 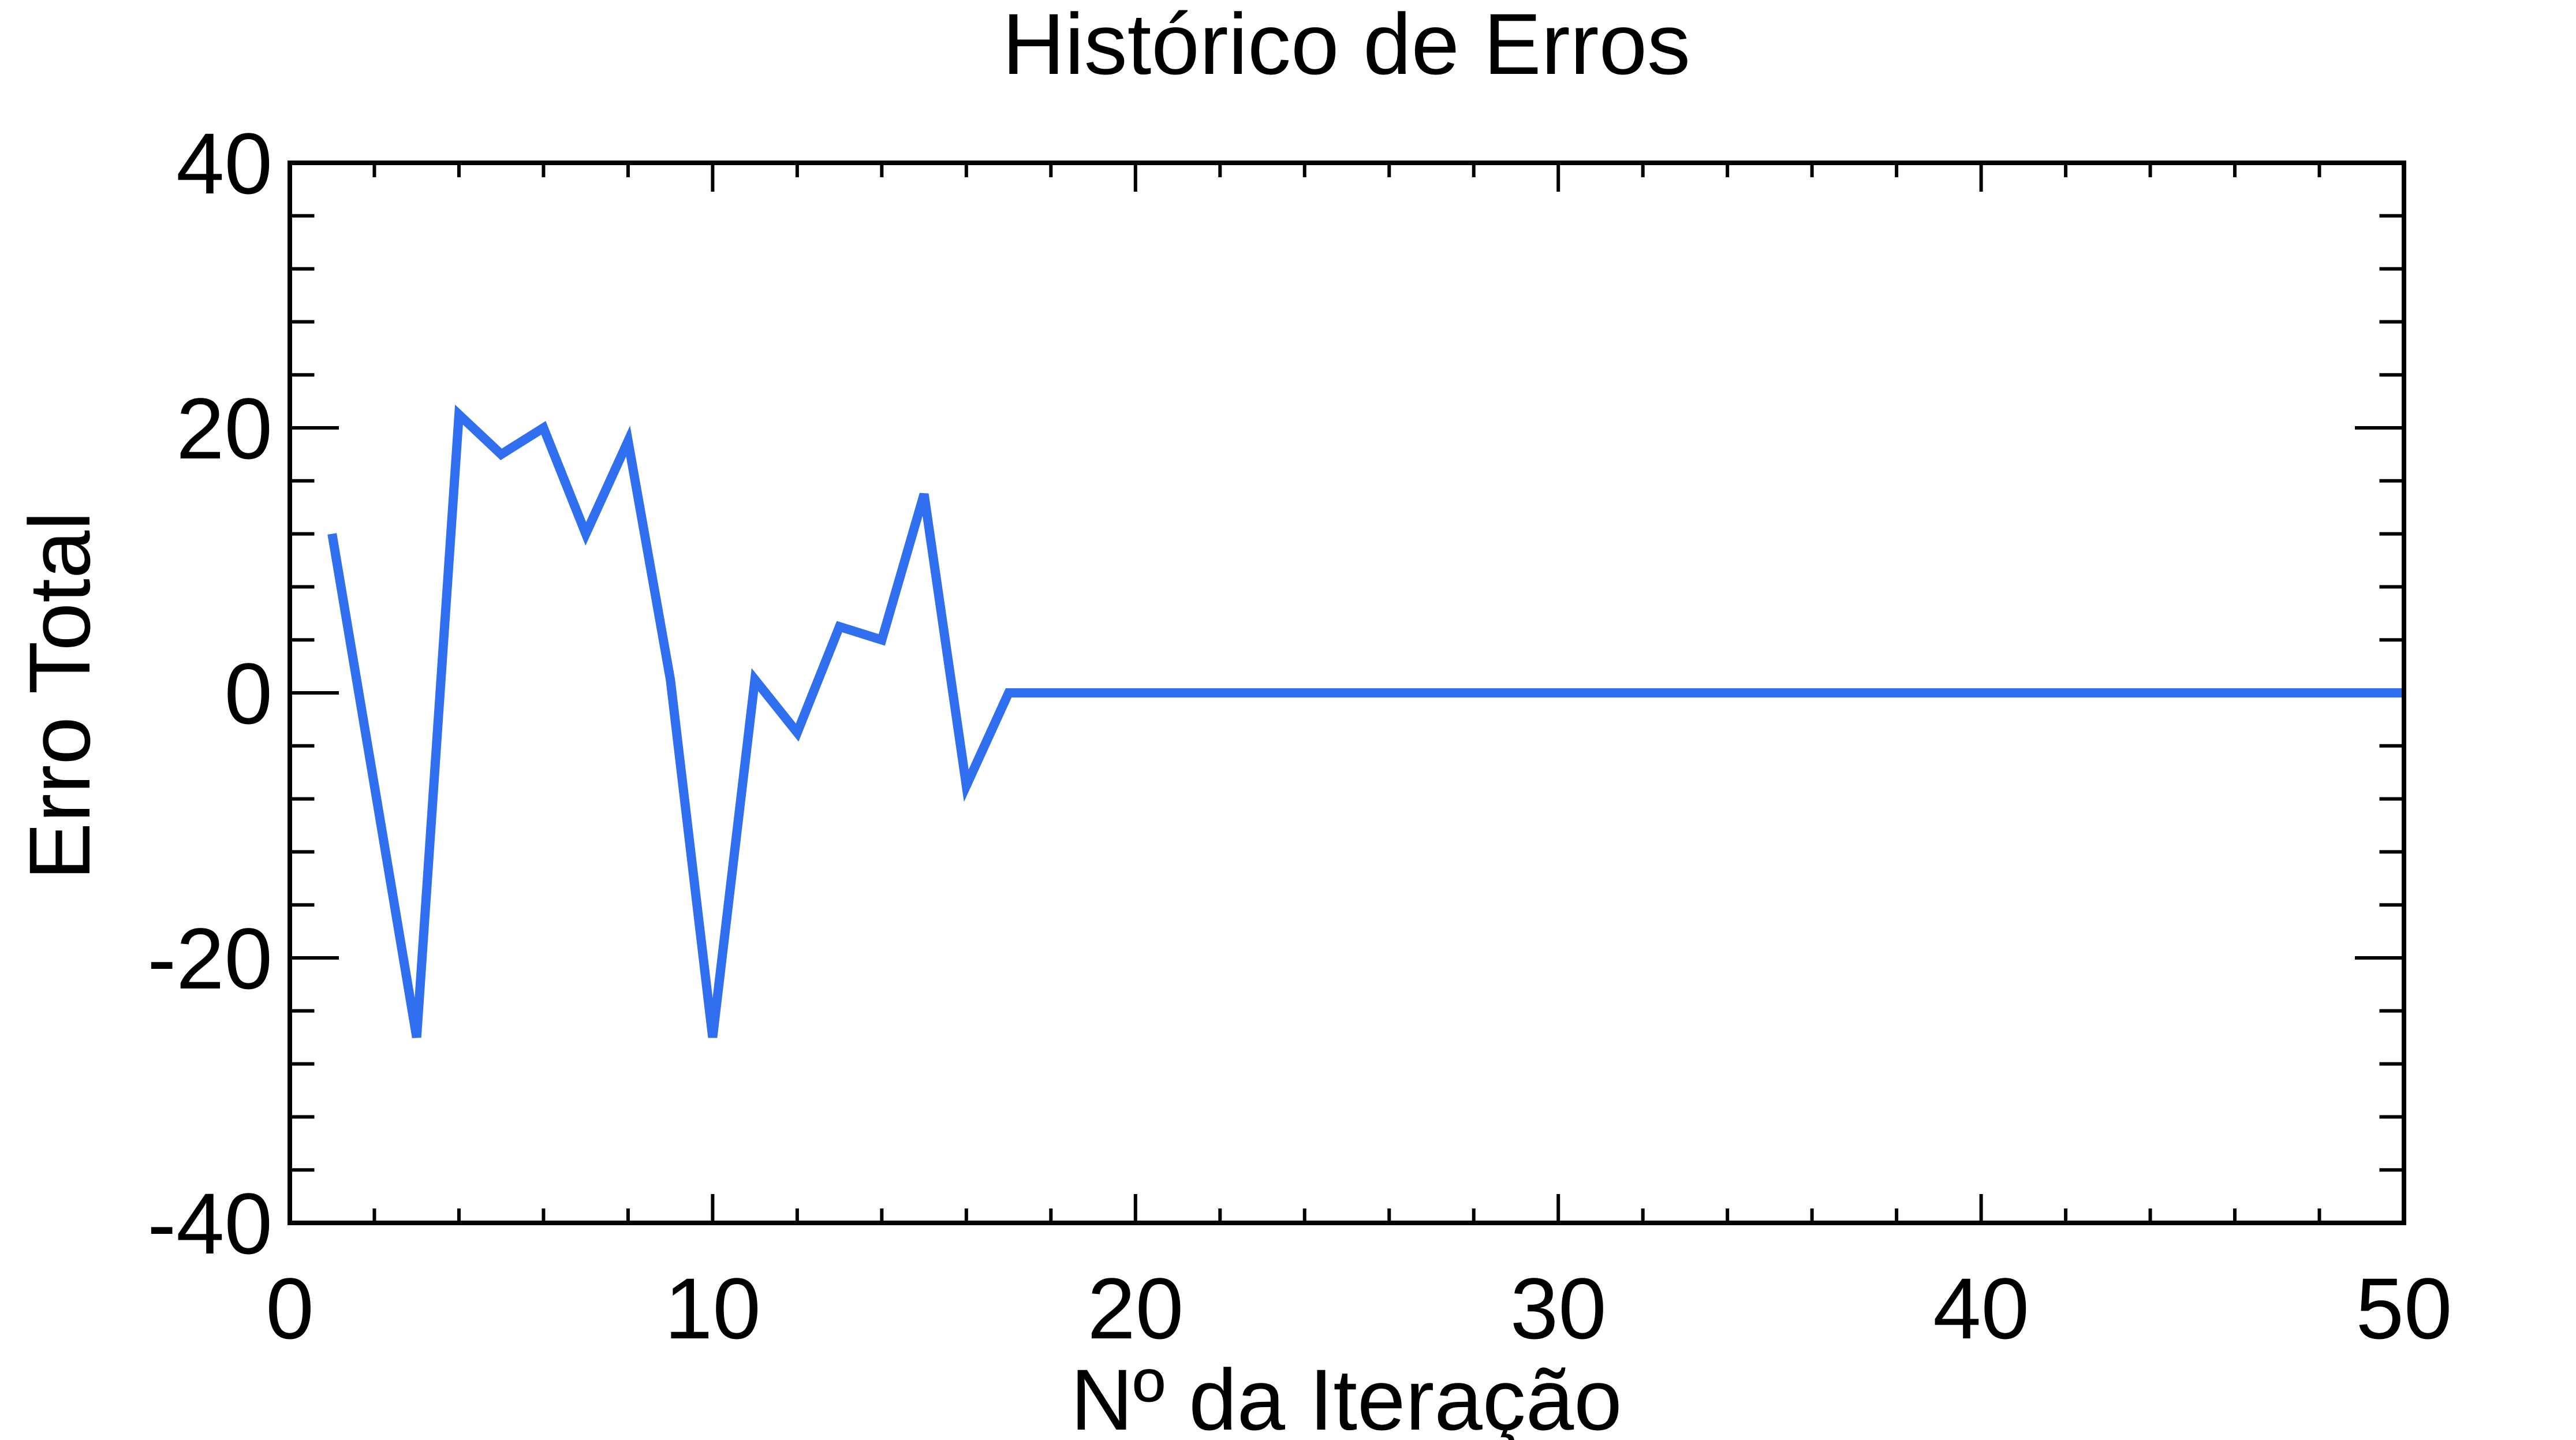 What do you see at coordinates (712, 1308) in the screenshot?
I see `x-tick-label: 10` at bounding box center [712, 1308].